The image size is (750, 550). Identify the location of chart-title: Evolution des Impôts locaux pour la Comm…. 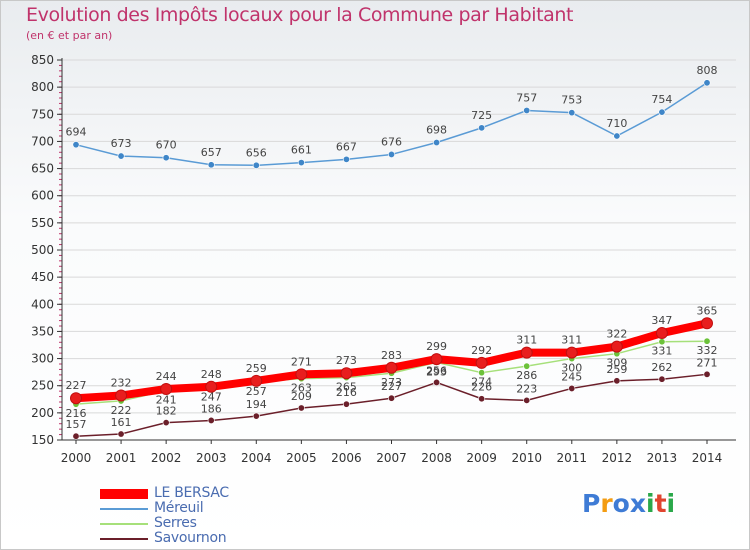
(300, 15).